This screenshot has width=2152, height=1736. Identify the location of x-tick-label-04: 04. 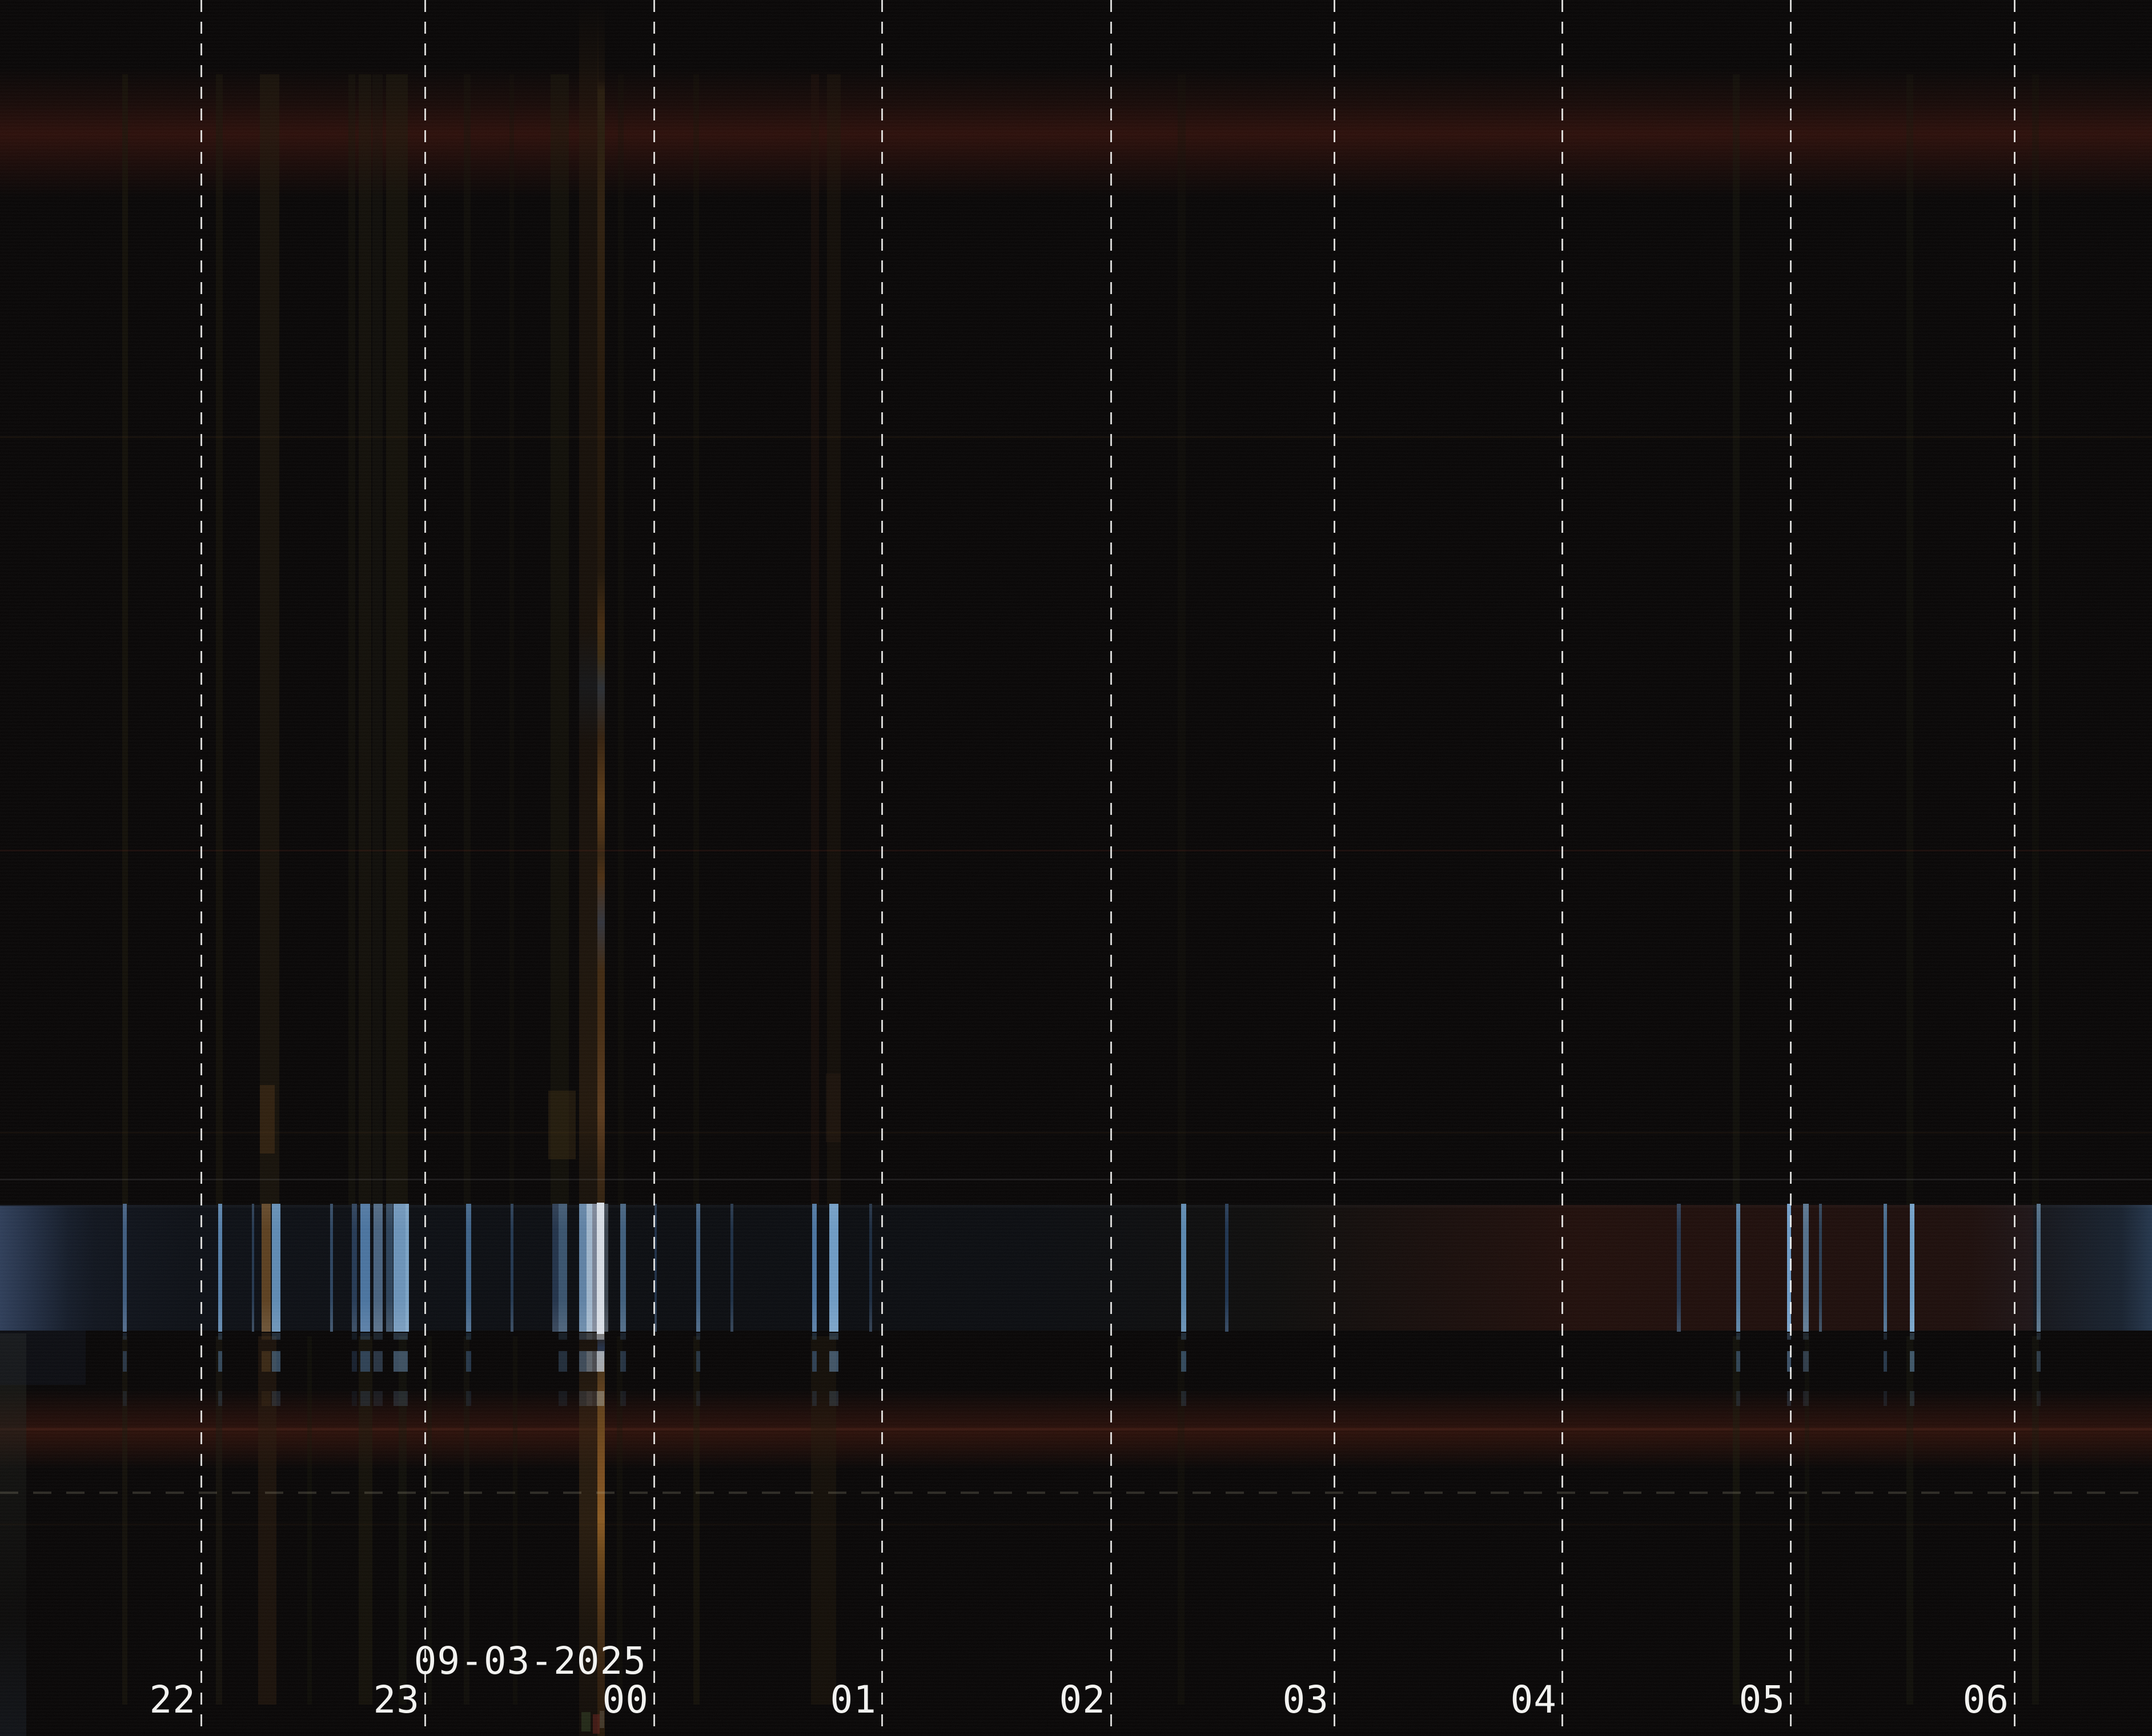
(1533, 1700).